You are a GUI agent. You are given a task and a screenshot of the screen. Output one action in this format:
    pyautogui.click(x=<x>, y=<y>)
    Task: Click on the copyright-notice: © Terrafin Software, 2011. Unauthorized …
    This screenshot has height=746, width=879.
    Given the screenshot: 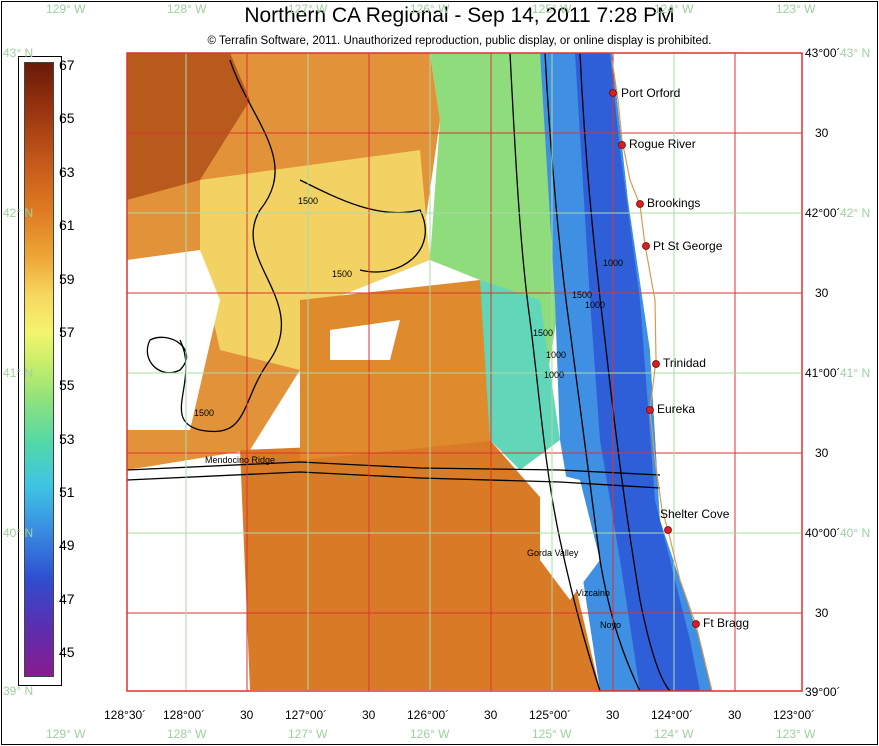 What is the action you would take?
    pyautogui.click(x=459, y=41)
    